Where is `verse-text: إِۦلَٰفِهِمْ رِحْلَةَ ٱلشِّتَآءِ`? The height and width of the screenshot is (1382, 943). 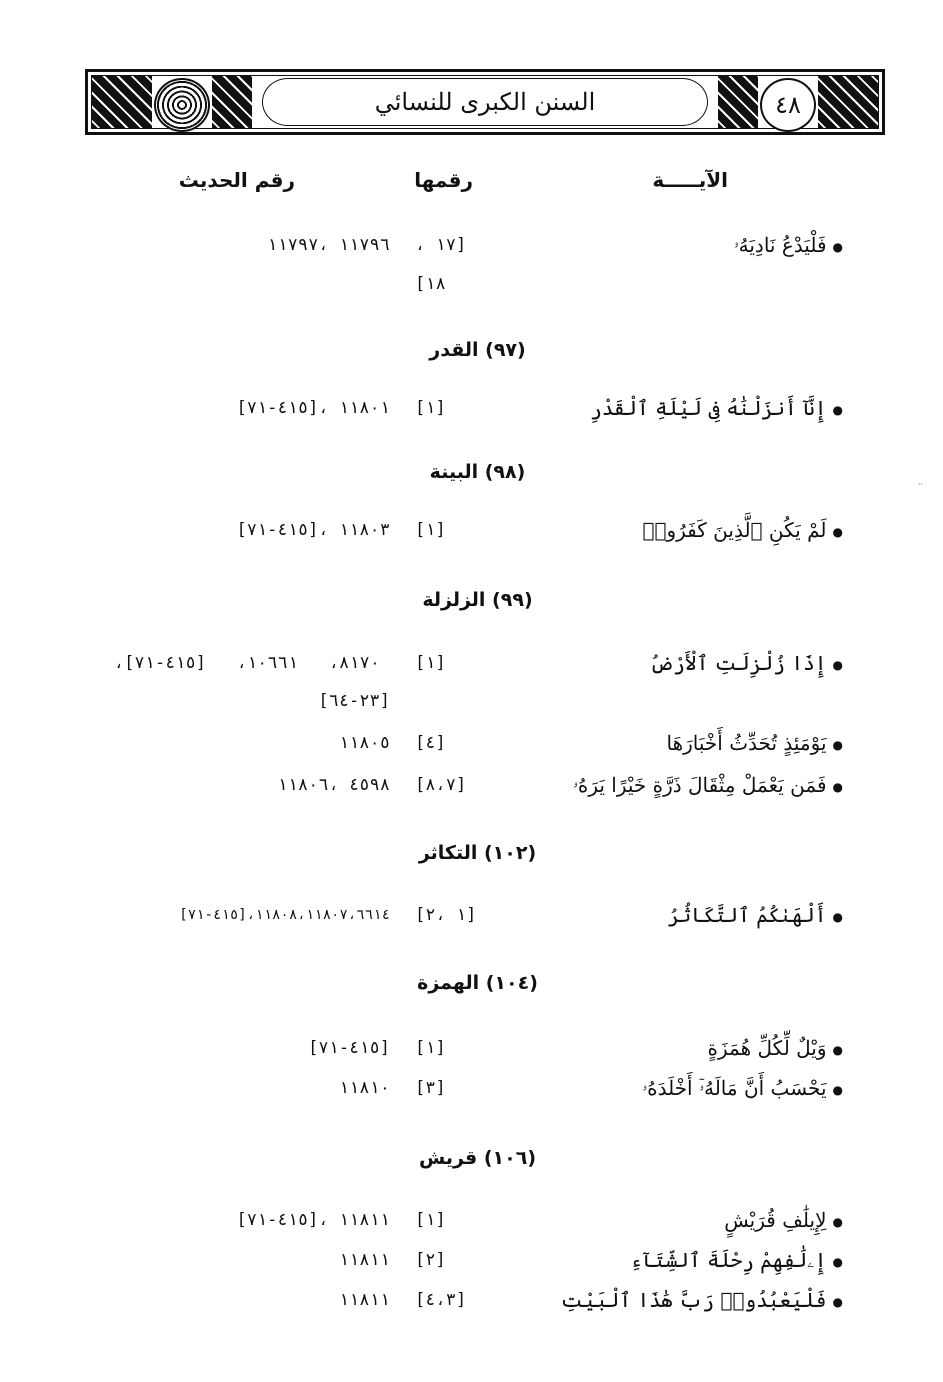
verse-text: إِۦلَٰفِهِمْ رِحْلَةَ ٱلشِّتَآءِ is located at coordinates (736, 1260).